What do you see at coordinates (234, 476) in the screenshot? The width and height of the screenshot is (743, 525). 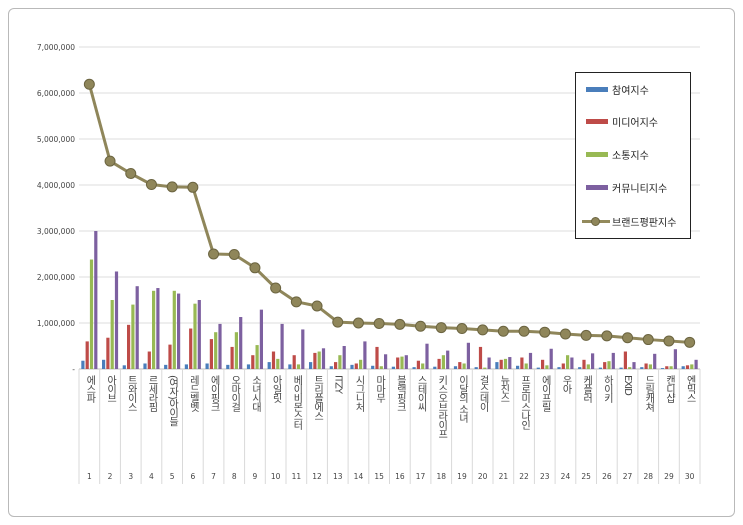 I see `rank-label-8: 8` at bounding box center [234, 476].